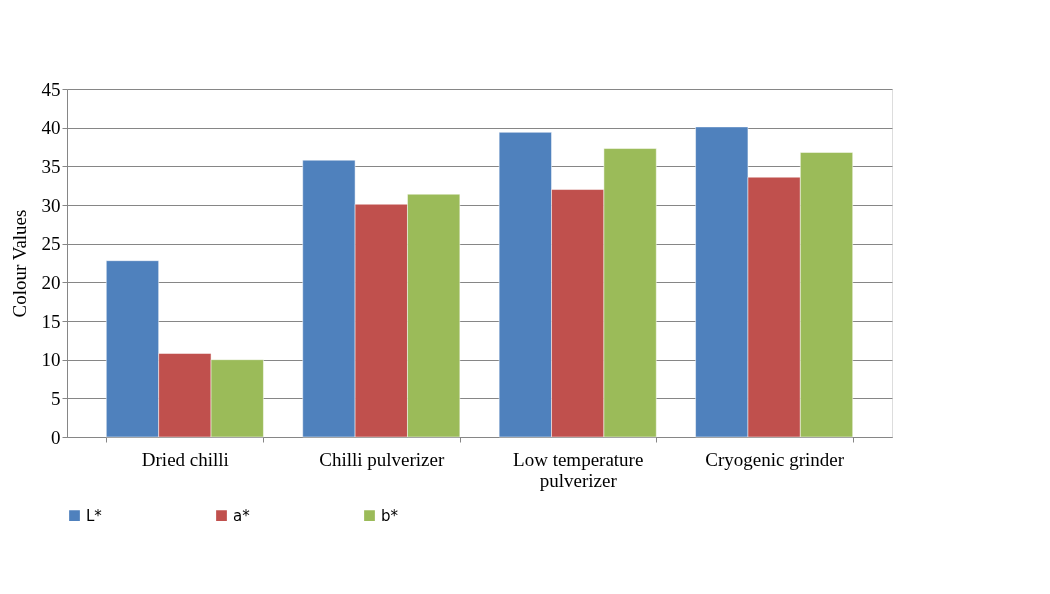  Describe the element at coordinates (51, 282) in the screenshot. I see `y-tick-label: 20` at that location.